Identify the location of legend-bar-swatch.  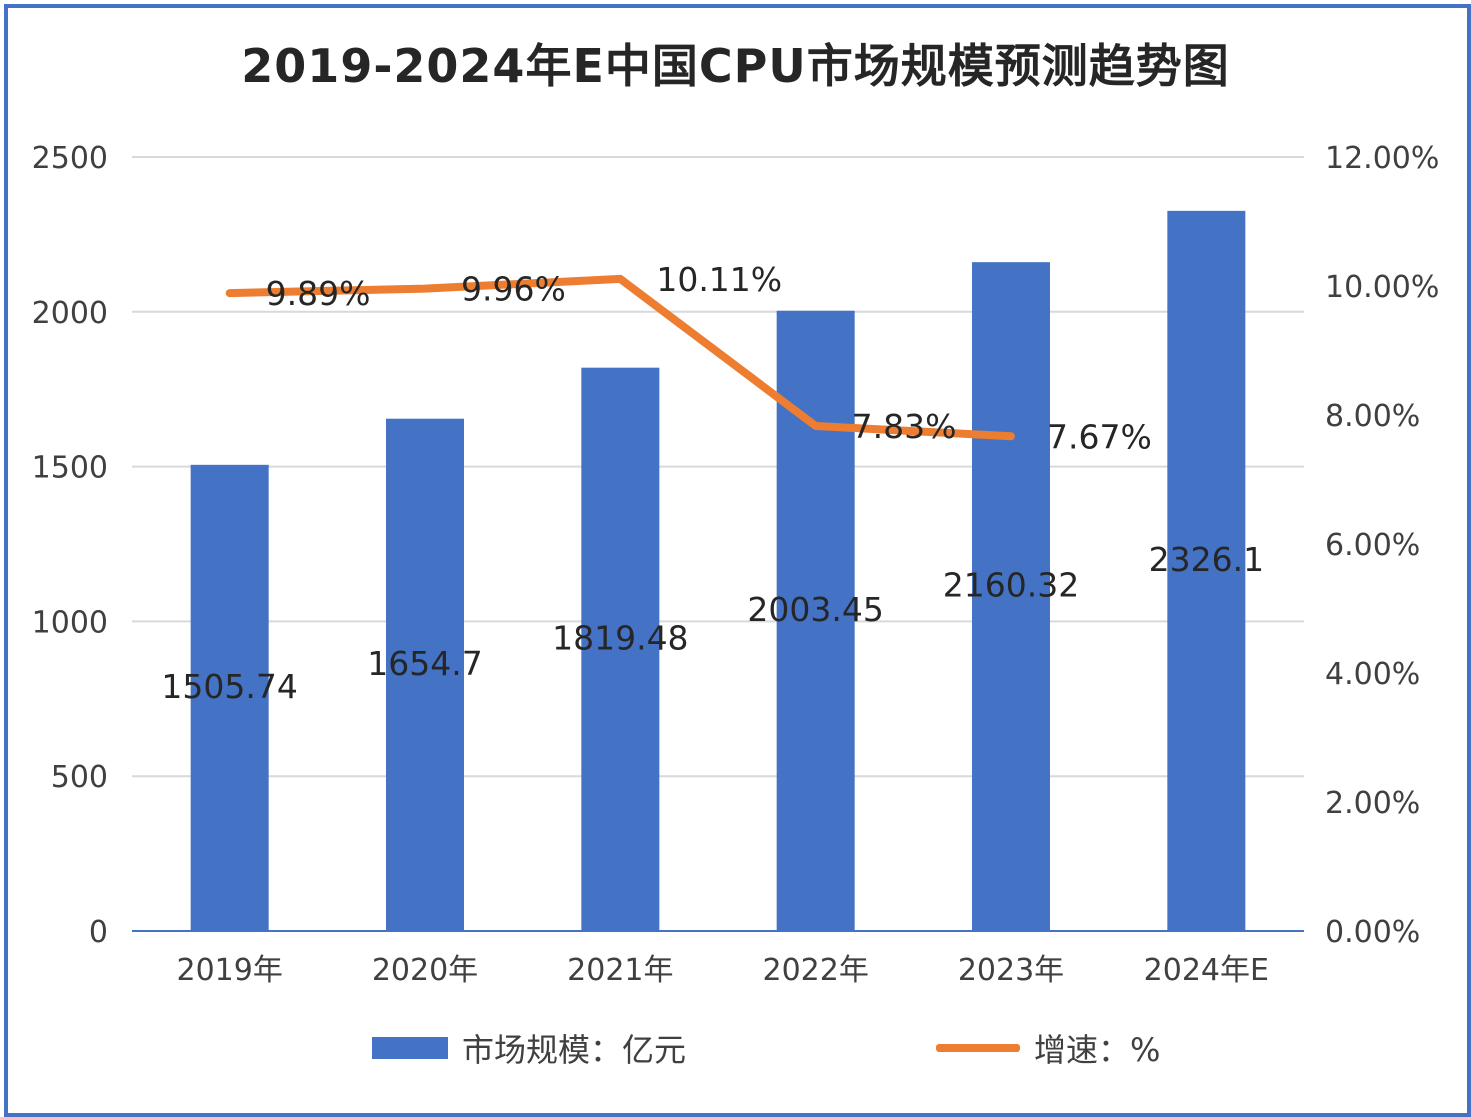
(410, 1048).